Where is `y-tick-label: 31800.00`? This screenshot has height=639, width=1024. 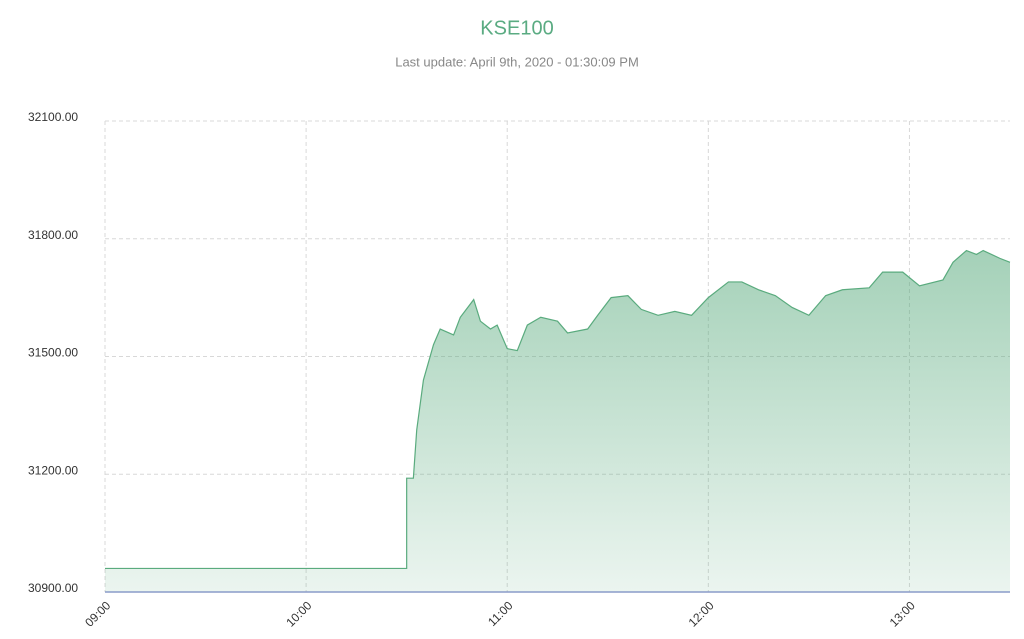 y-tick-label: 31800.00 is located at coordinates (53, 235).